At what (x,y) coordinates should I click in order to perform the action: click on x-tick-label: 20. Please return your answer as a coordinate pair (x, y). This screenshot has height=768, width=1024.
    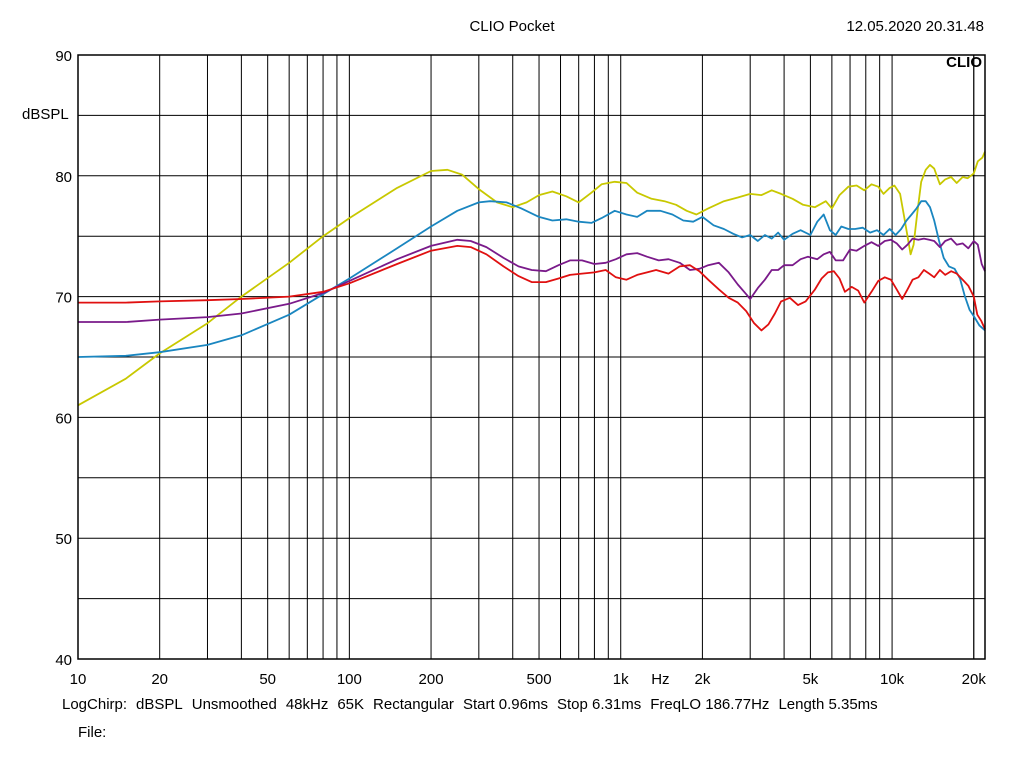
    Looking at the image, I should click on (159, 679).